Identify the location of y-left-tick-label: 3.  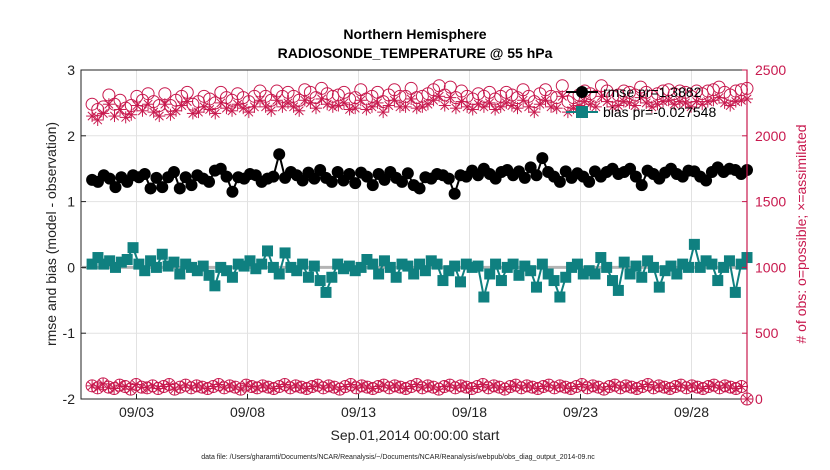
(71, 70).